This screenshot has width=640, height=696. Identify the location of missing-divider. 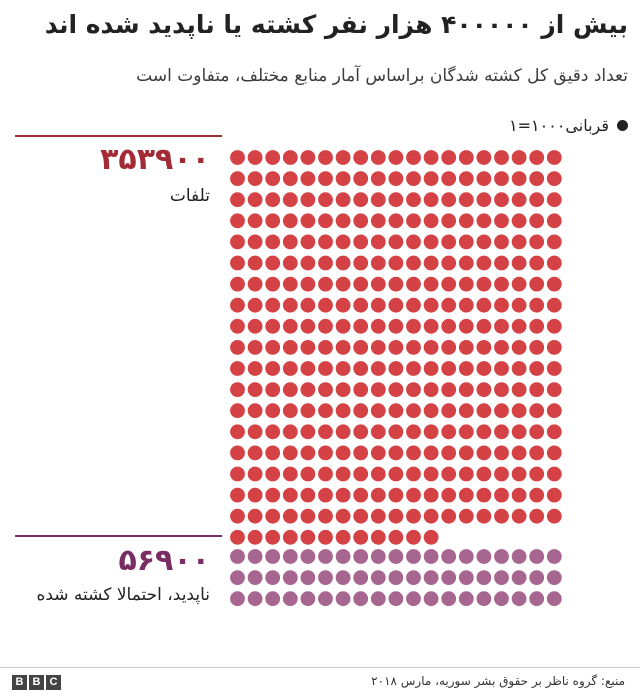
(118, 536).